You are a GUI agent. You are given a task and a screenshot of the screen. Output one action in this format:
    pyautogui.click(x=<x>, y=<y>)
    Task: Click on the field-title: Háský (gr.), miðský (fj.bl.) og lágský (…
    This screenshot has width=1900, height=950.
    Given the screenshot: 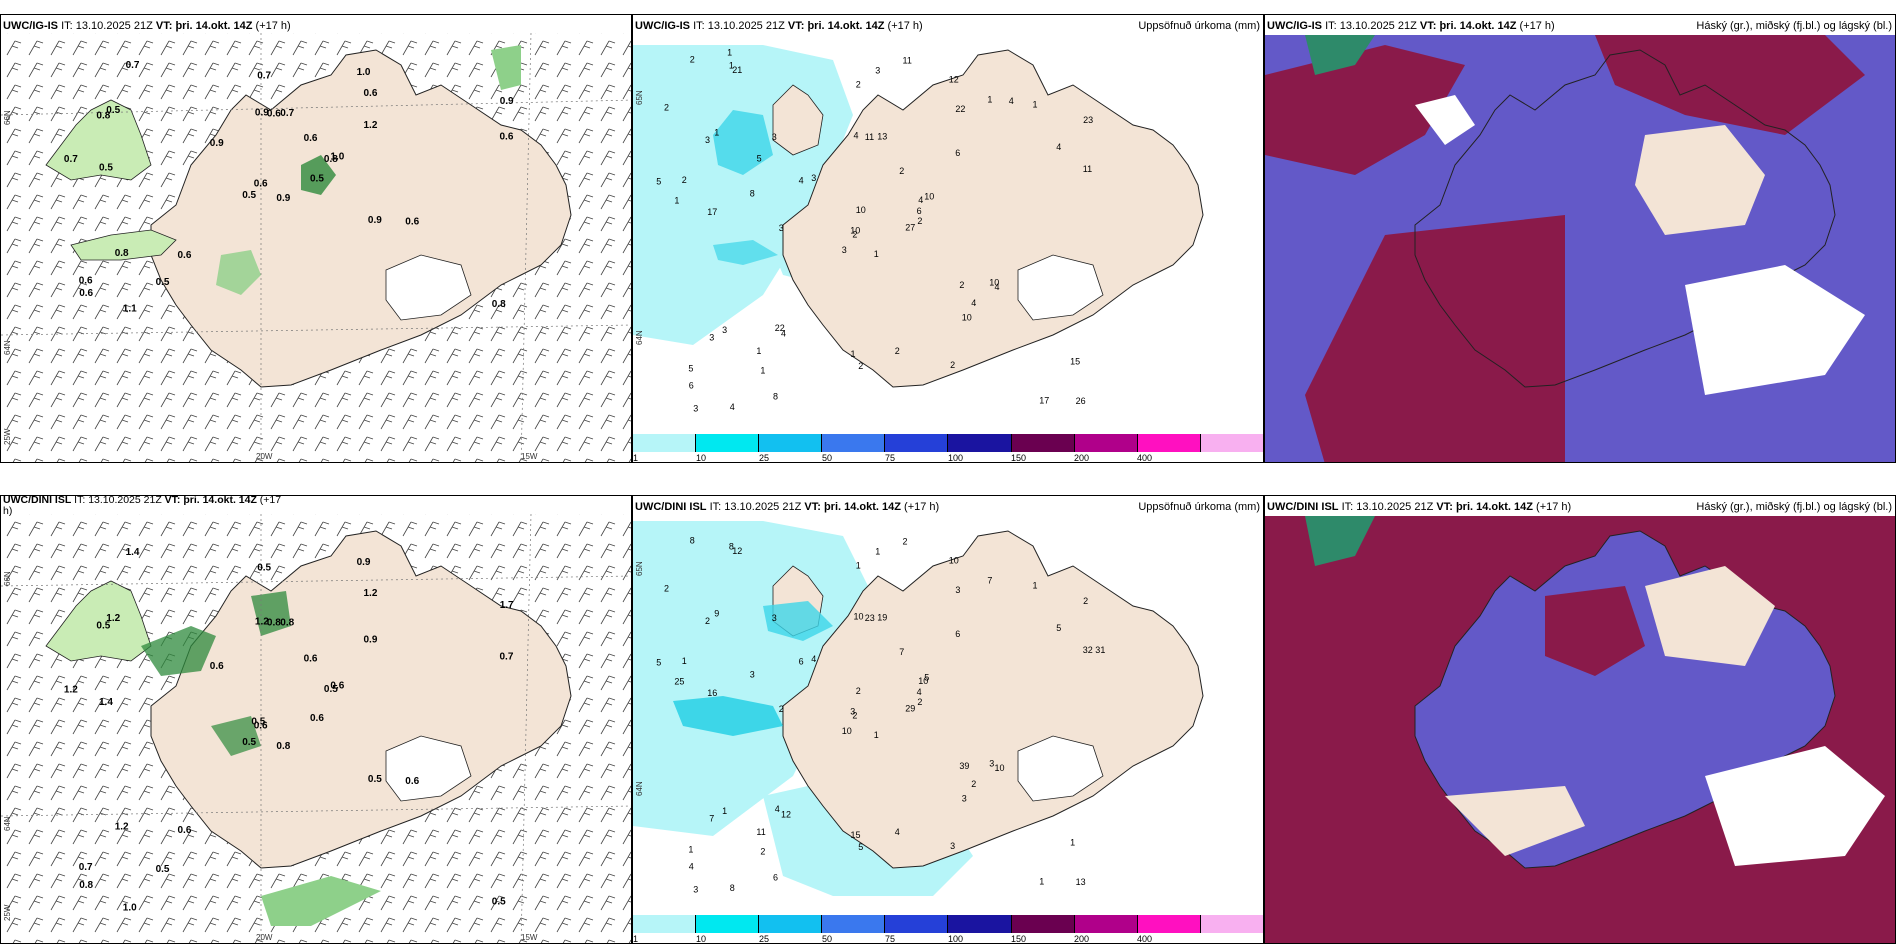 What is the action you would take?
    pyautogui.click(x=1794, y=507)
    